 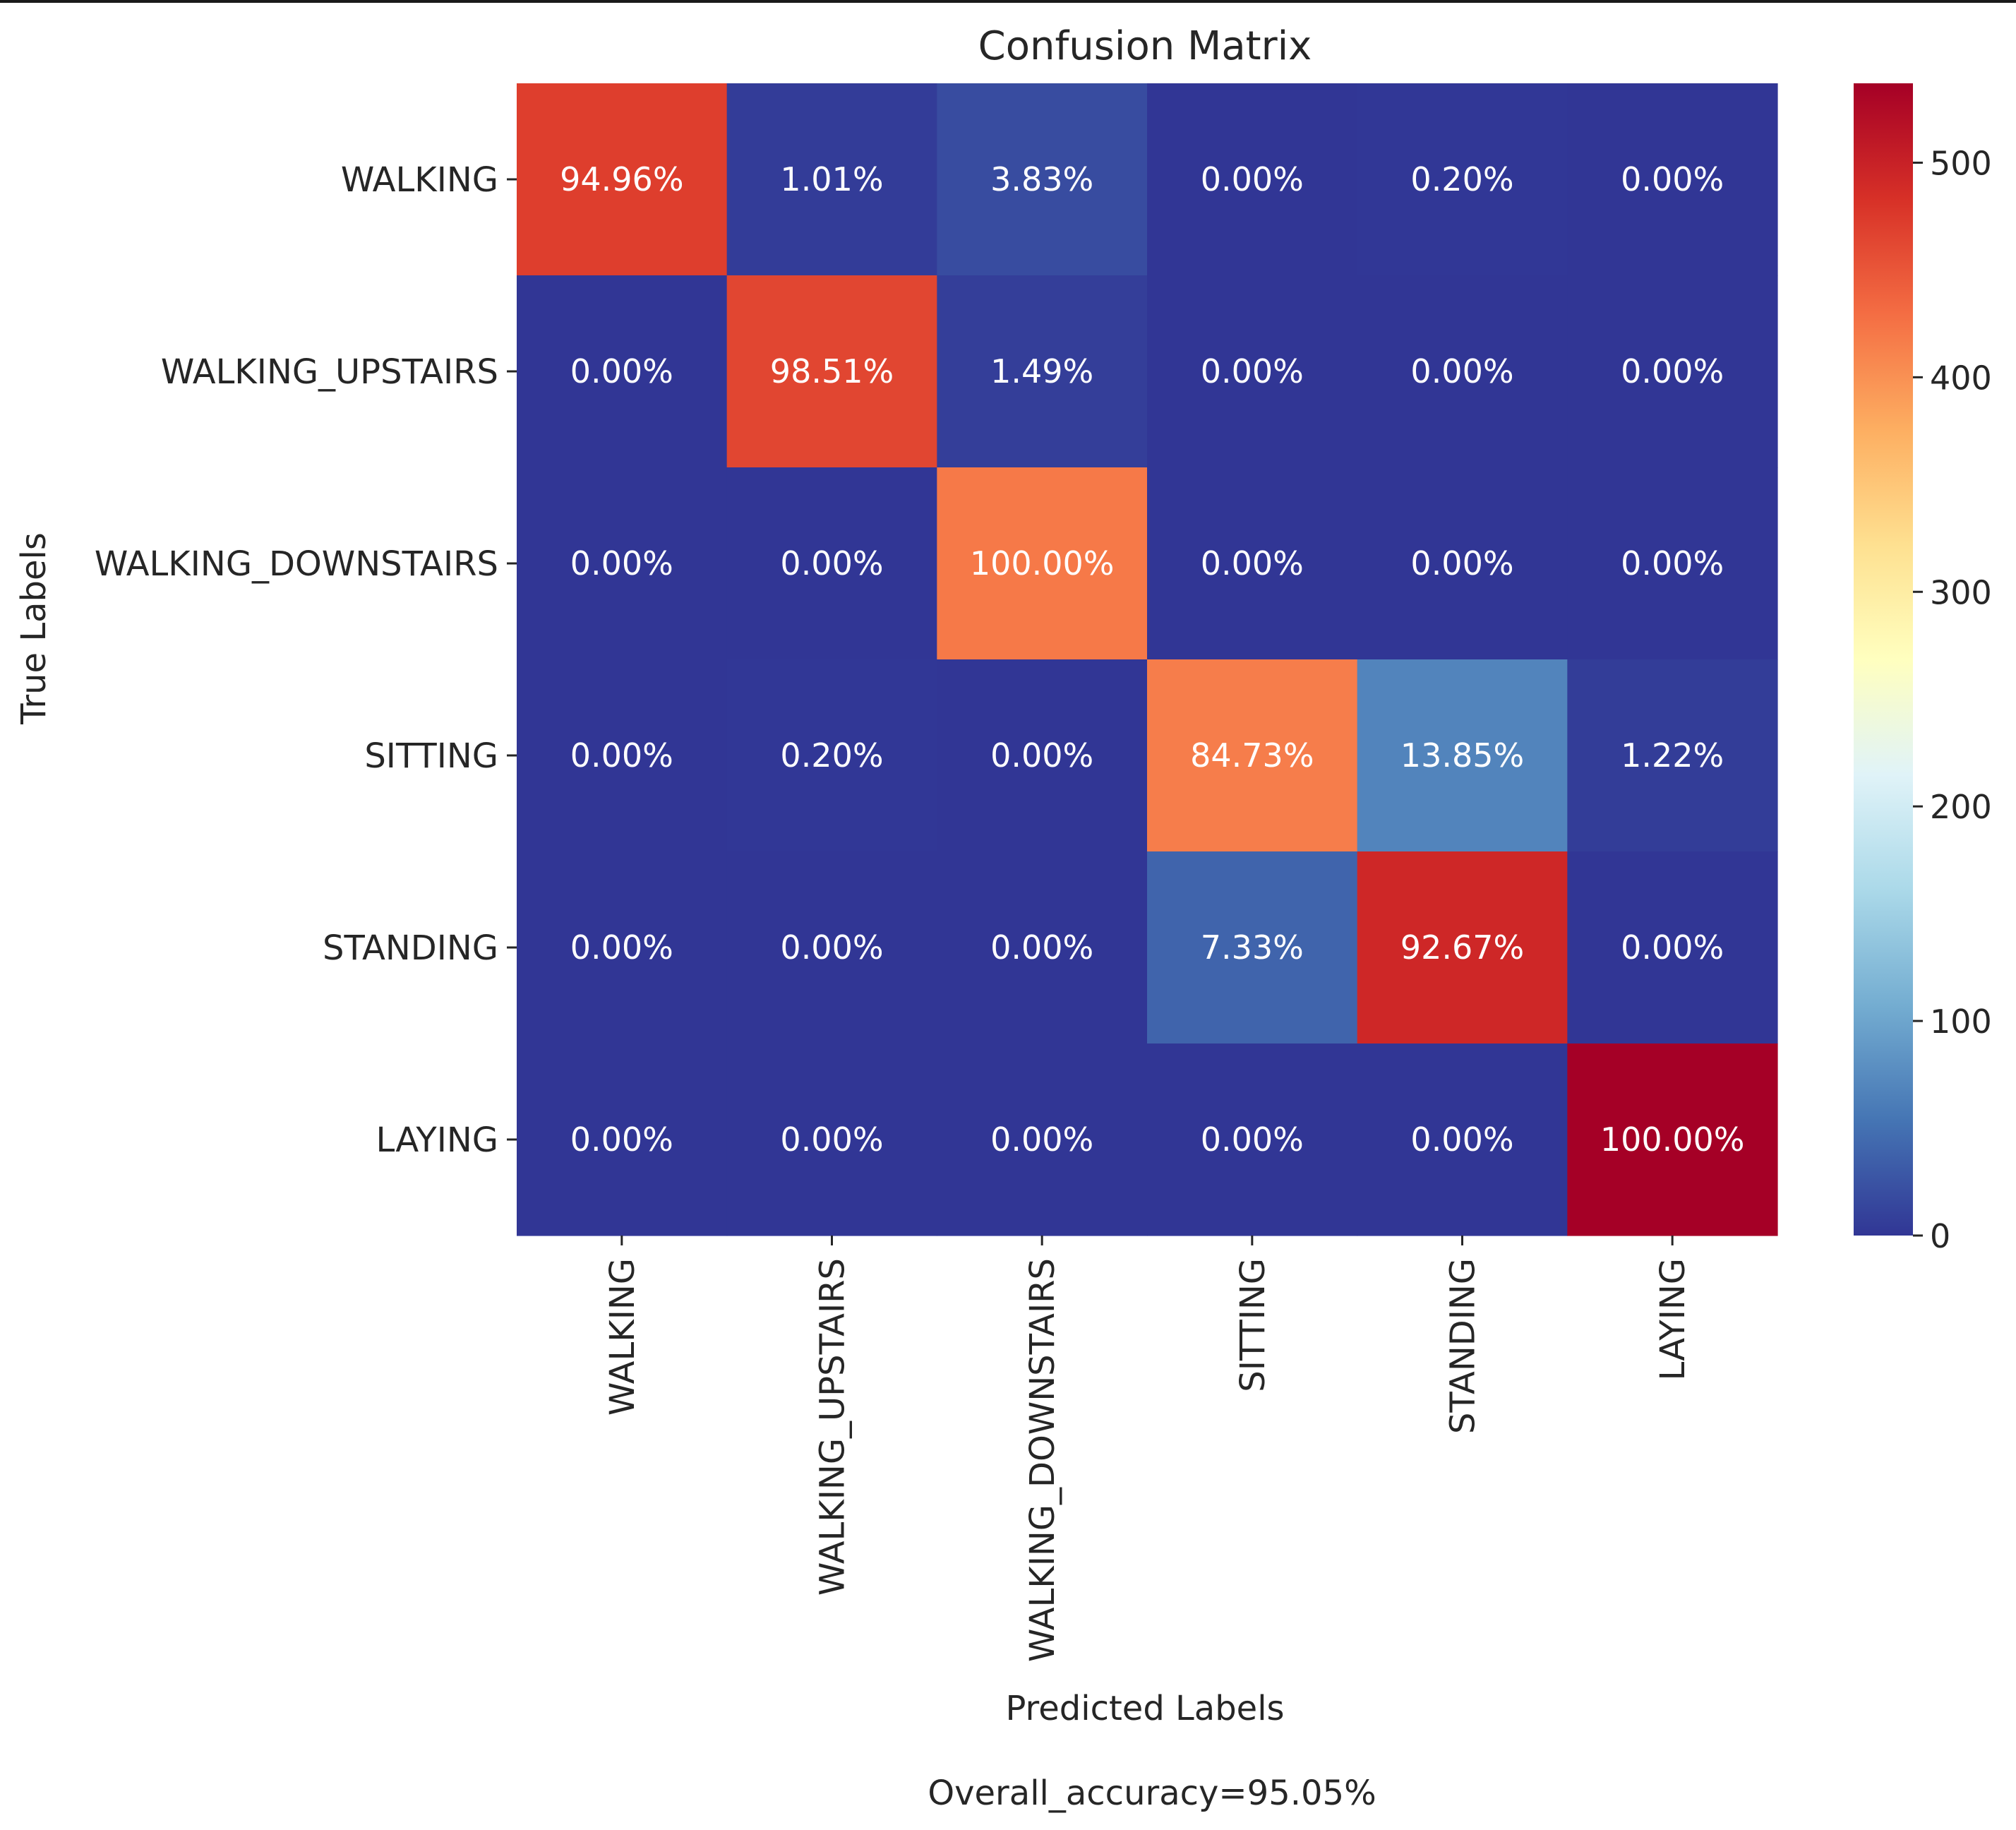 What do you see at coordinates (1961, 1022) in the screenshot?
I see `colorbar-tick-label: 100` at bounding box center [1961, 1022].